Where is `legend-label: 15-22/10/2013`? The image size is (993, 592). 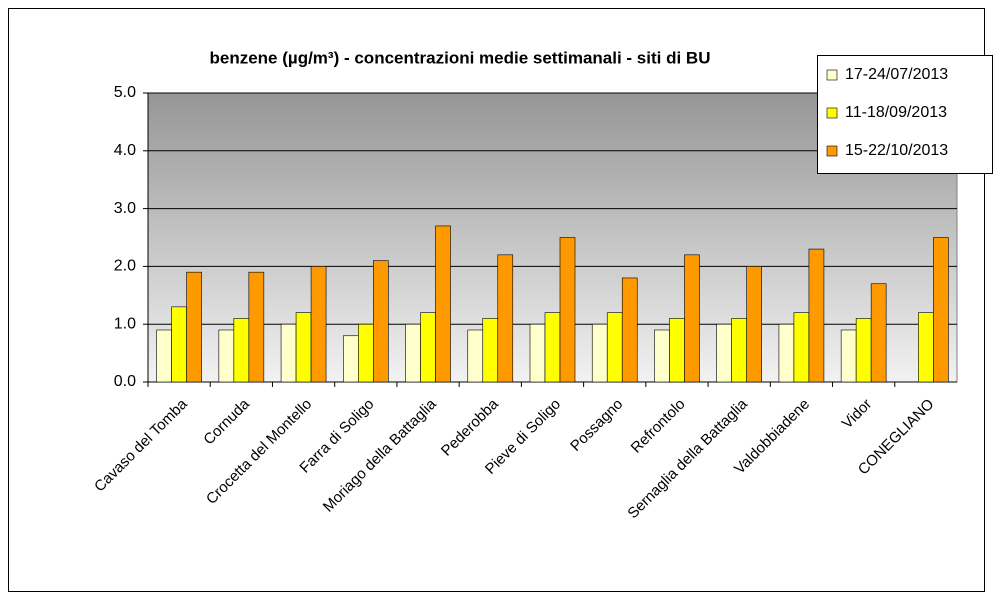
legend-label: 15-22/10/2013 is located at coordinates (896, 150).